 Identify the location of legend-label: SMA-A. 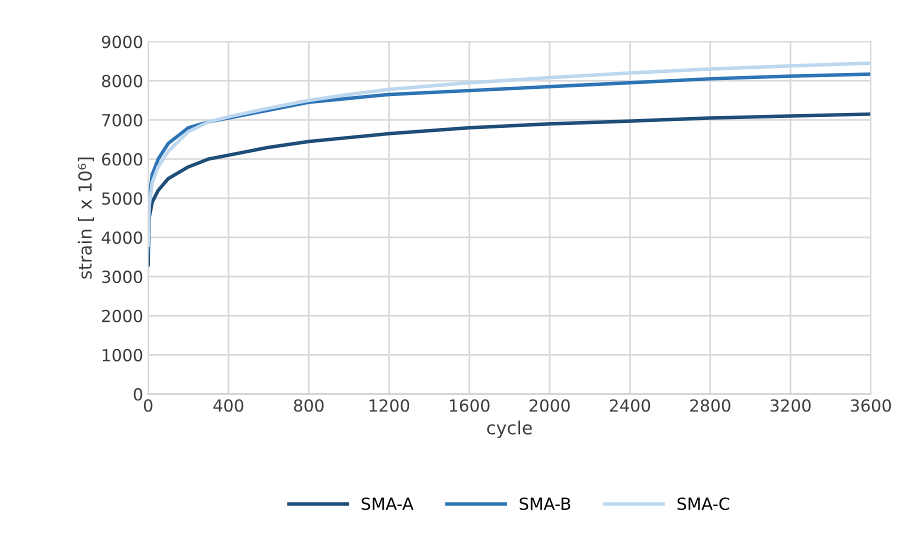
(388, 503).